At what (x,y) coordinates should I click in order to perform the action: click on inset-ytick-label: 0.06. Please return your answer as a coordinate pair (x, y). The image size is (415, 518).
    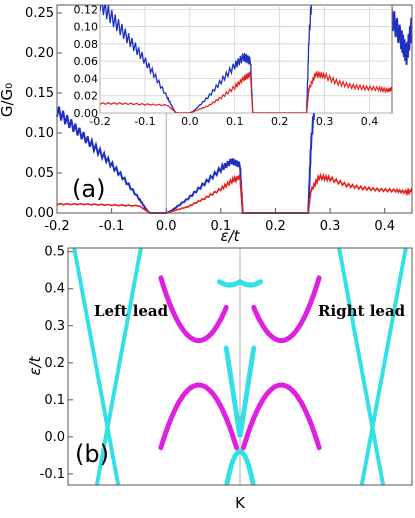
    Looking at the image, I should click on (86, 61).